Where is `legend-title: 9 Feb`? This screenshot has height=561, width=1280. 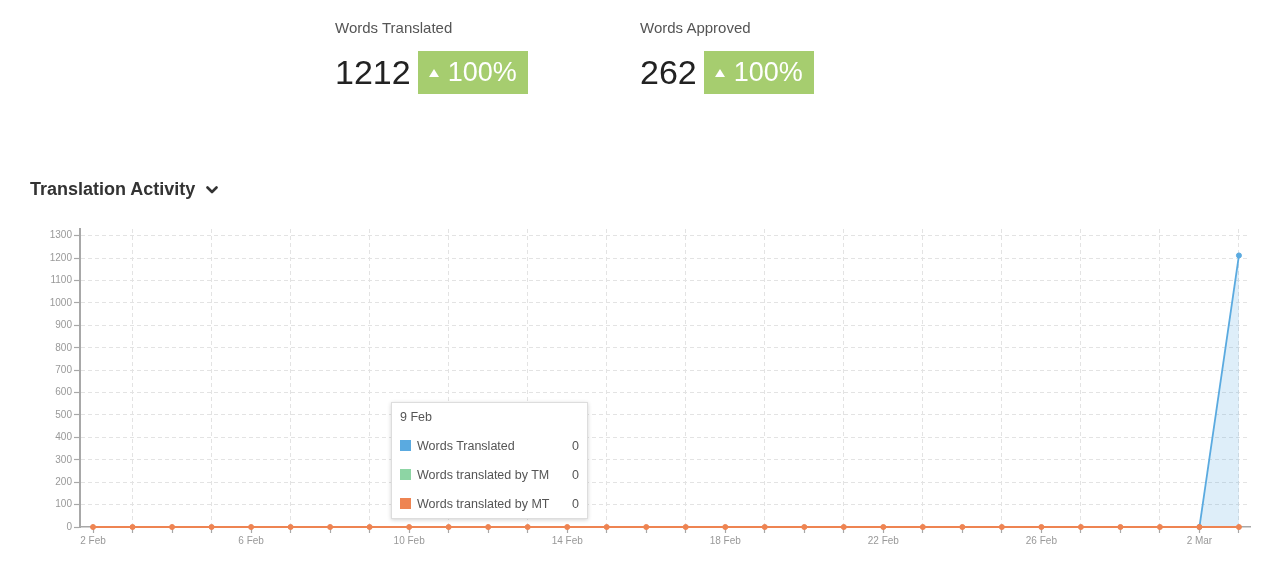 legend-title: 9 Feb is located at coordinates (416, 417).